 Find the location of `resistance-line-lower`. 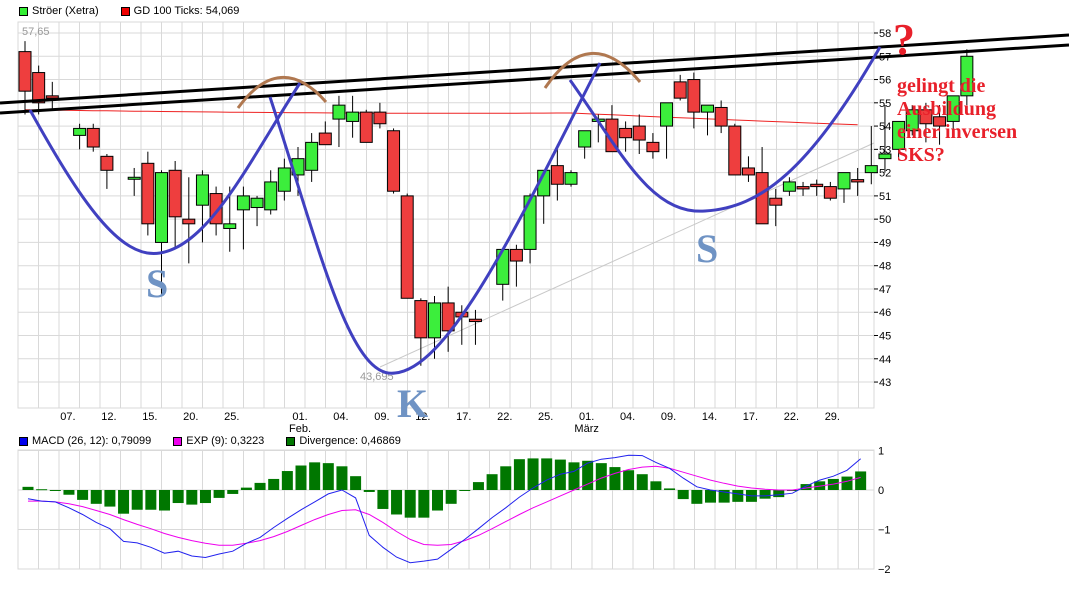

resistance-line-lower is located at coordinates (534, 79).